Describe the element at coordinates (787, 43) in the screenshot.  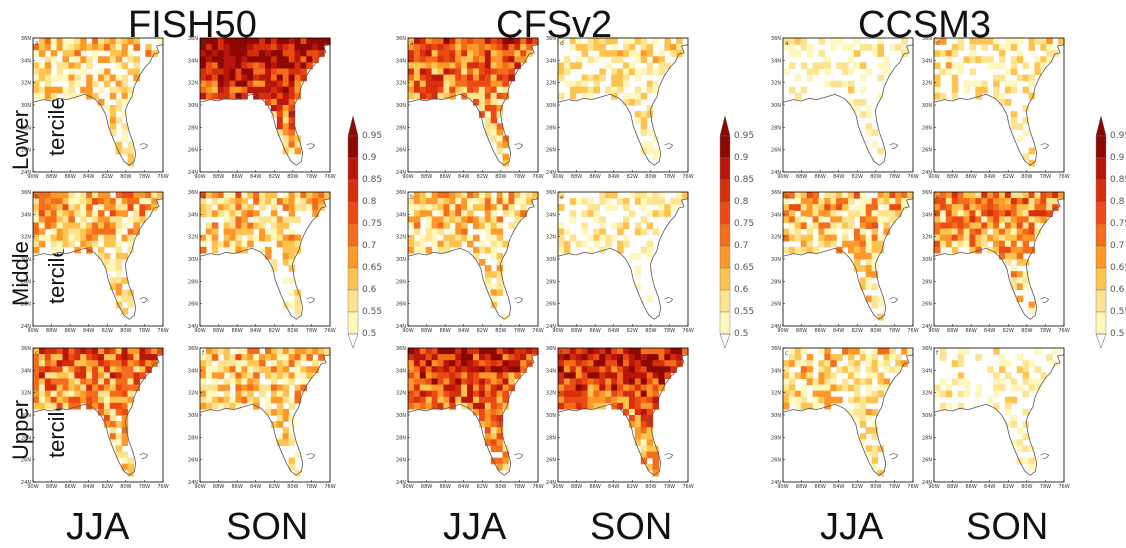
I see `panel-letter: a` at that location.